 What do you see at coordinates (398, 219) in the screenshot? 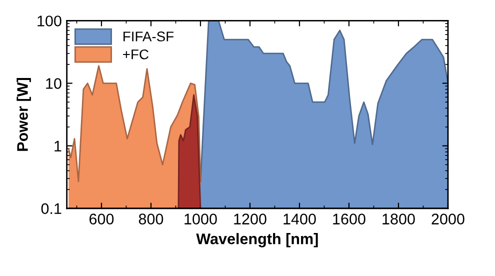
I see `x-tick-label: 1800` at bounding box center [398, 219].